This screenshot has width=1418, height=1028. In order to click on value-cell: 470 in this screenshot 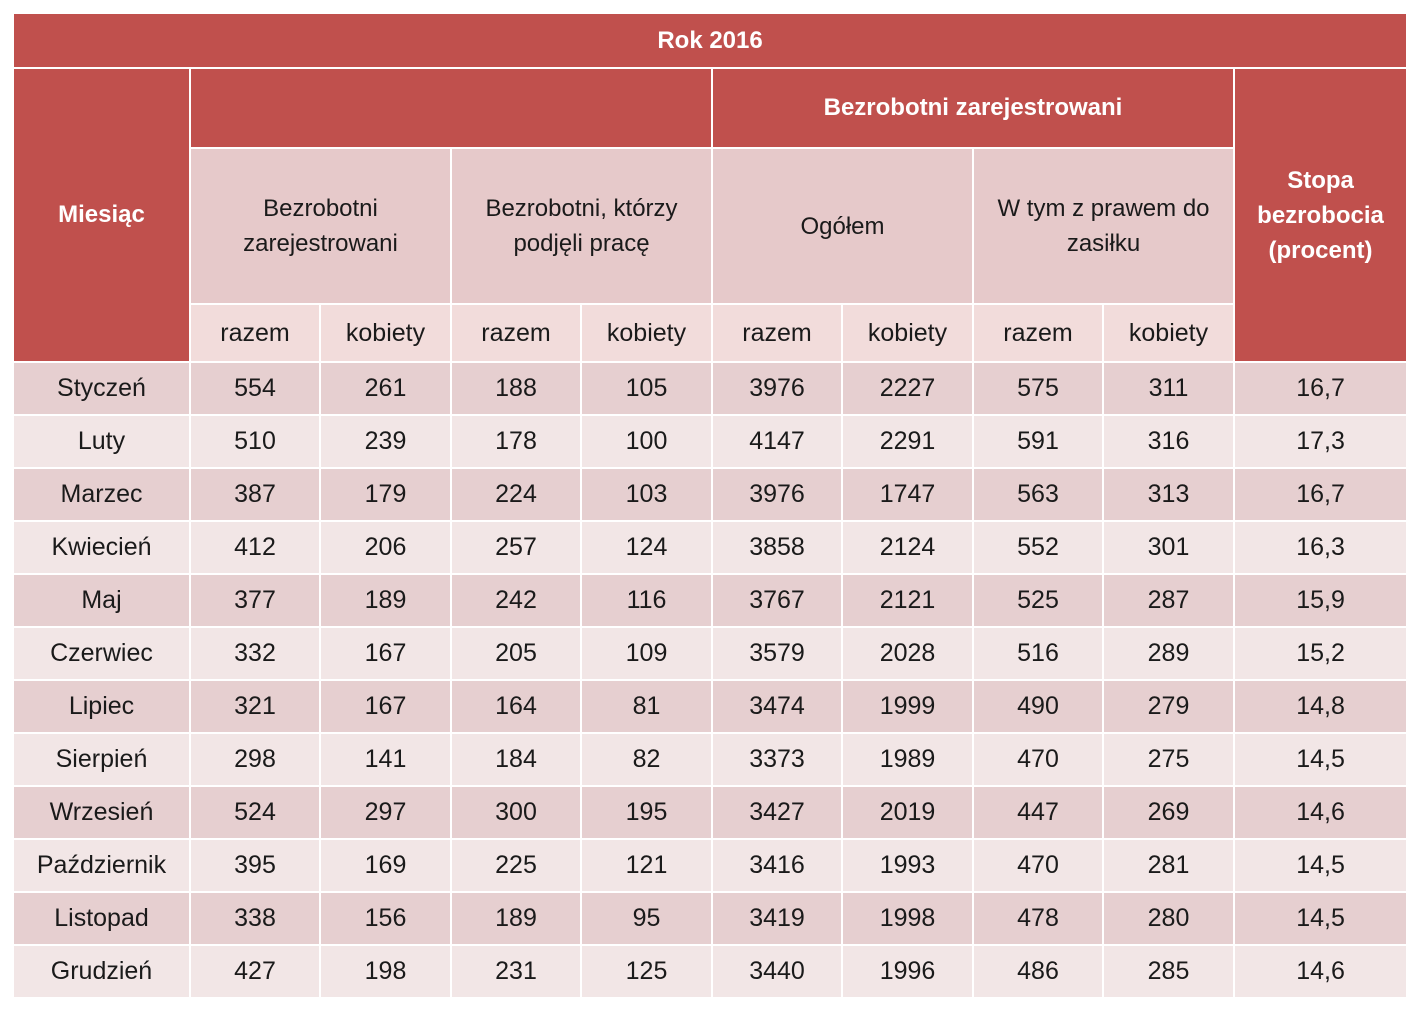, I will do `click(1038, 865)`.